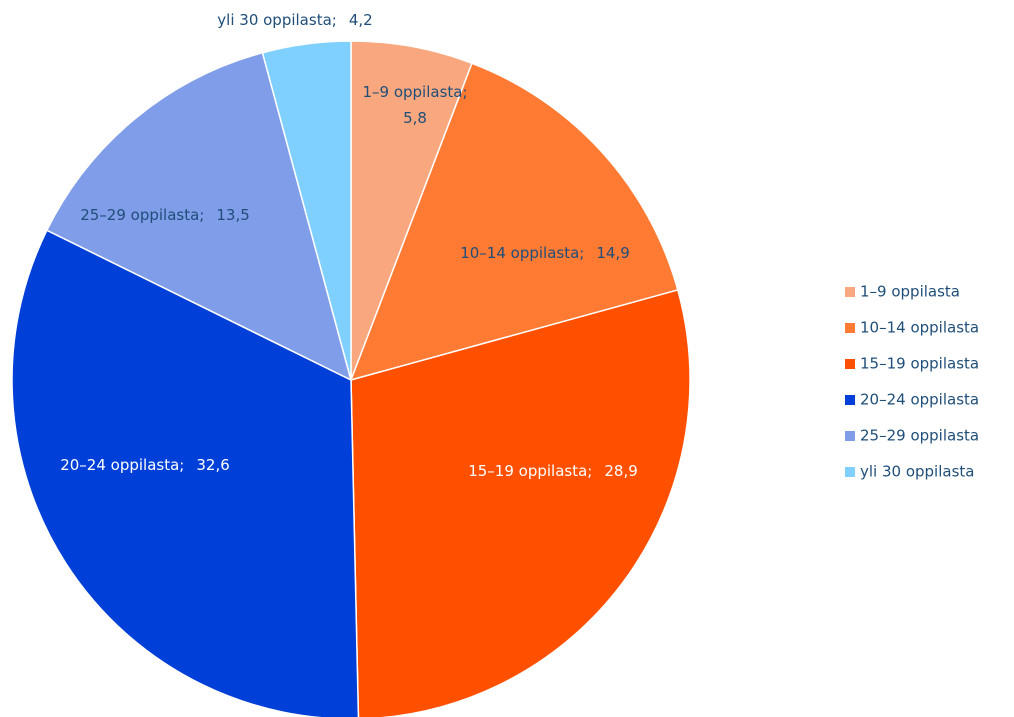  Describe the element at coordinates (919, 436) in the screenshot. I see `legend-label: 25–29 oppilasta` at that location.